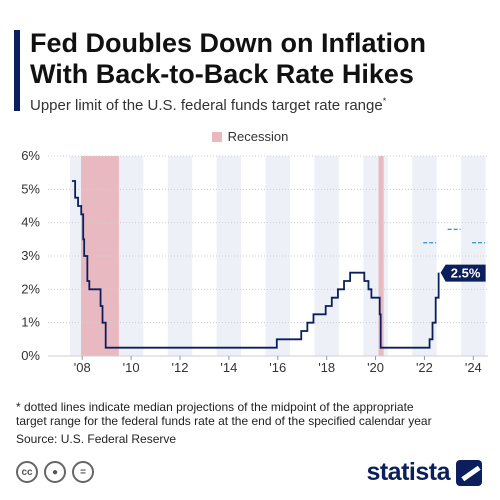  What do you see at coordinates (216, 137) in the screenshot?
I see `recession-swatch` at bounding box center [216, 137].